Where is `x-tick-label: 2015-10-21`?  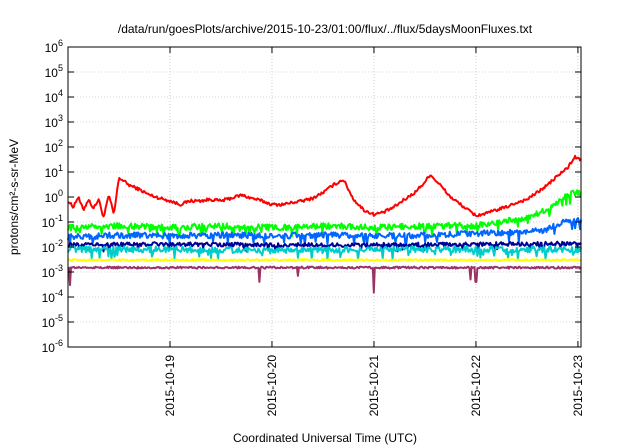 x-tick-label: 2015-10-21 is located at coordinates (374, 386).